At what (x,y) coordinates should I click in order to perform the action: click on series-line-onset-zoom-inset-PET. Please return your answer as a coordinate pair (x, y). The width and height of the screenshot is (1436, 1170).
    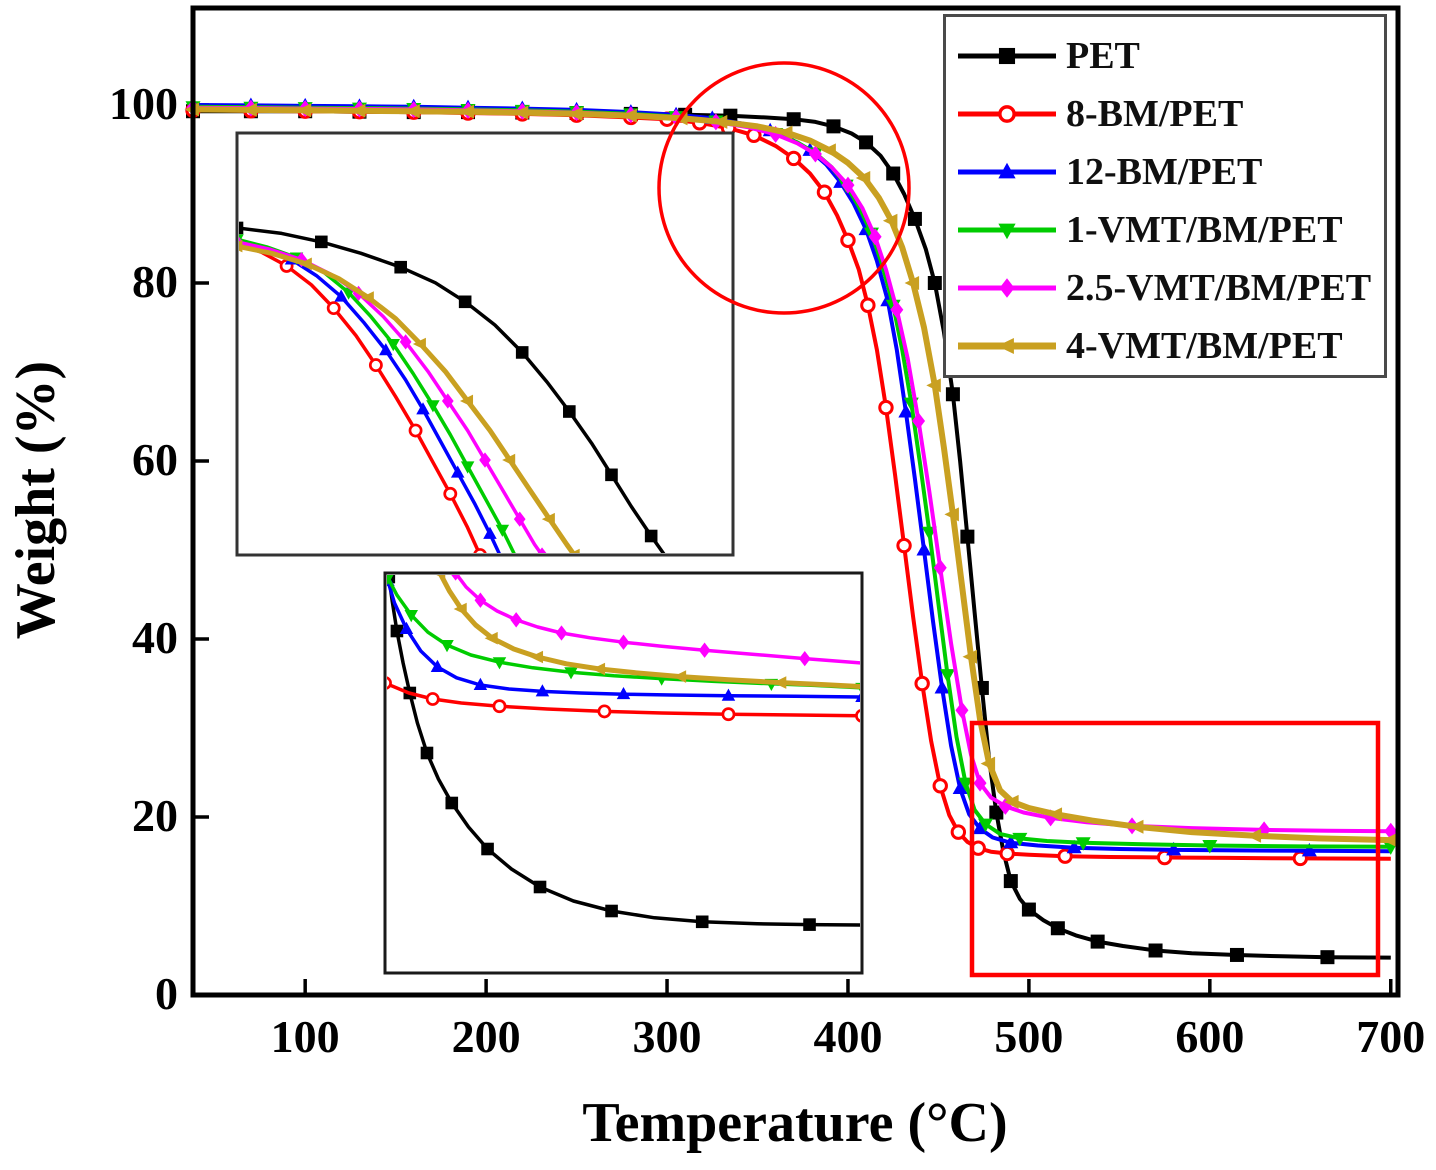
    Looking at the image, I should click on (452, 389).